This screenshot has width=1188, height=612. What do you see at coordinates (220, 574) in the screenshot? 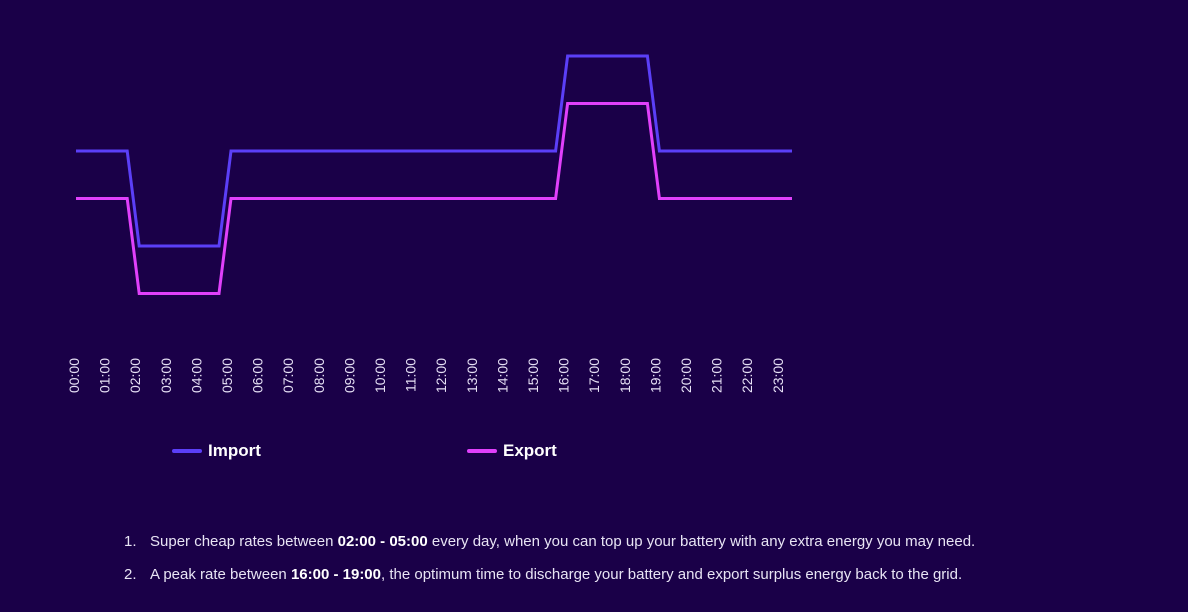
I see `note-prefix: A peak rate between` at bounding box center [220, 574].